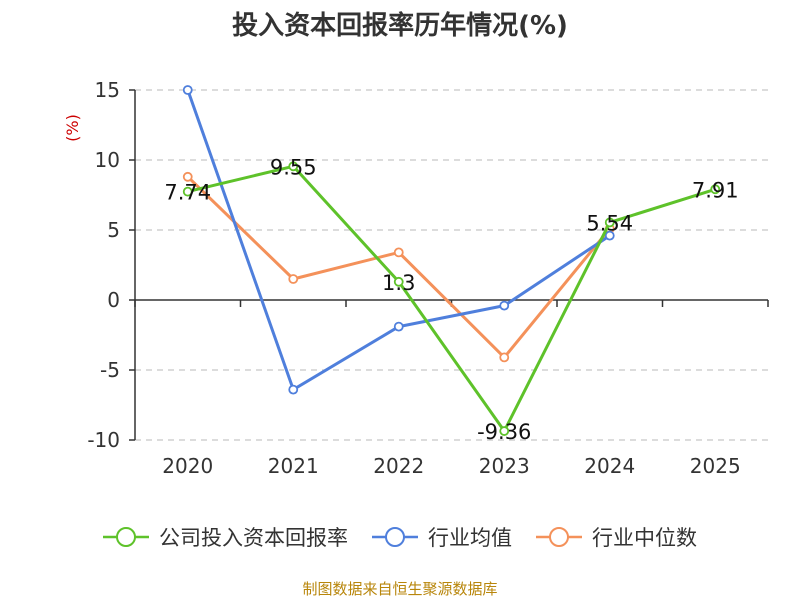 This screenshot has height=604, width=800. I want to click on data-label: 7.74, so click(187, 193).